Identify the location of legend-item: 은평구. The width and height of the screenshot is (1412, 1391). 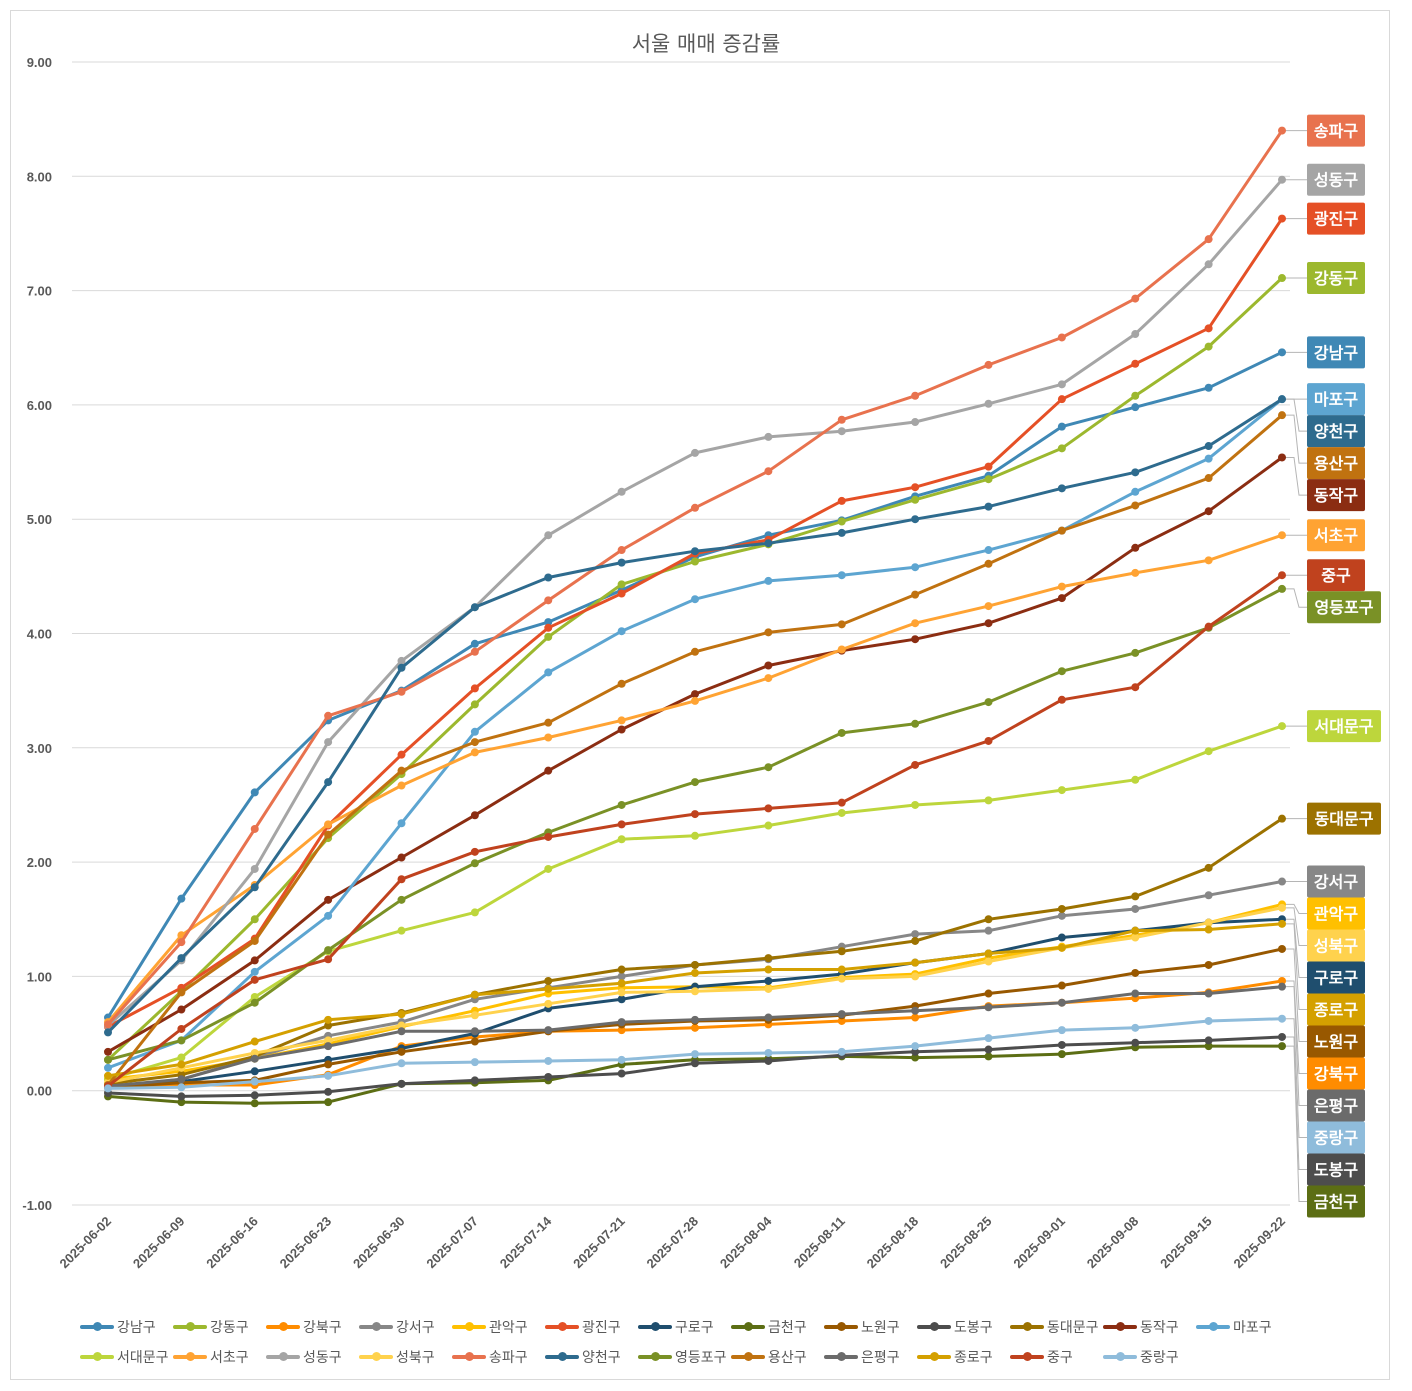
(870, 1357).